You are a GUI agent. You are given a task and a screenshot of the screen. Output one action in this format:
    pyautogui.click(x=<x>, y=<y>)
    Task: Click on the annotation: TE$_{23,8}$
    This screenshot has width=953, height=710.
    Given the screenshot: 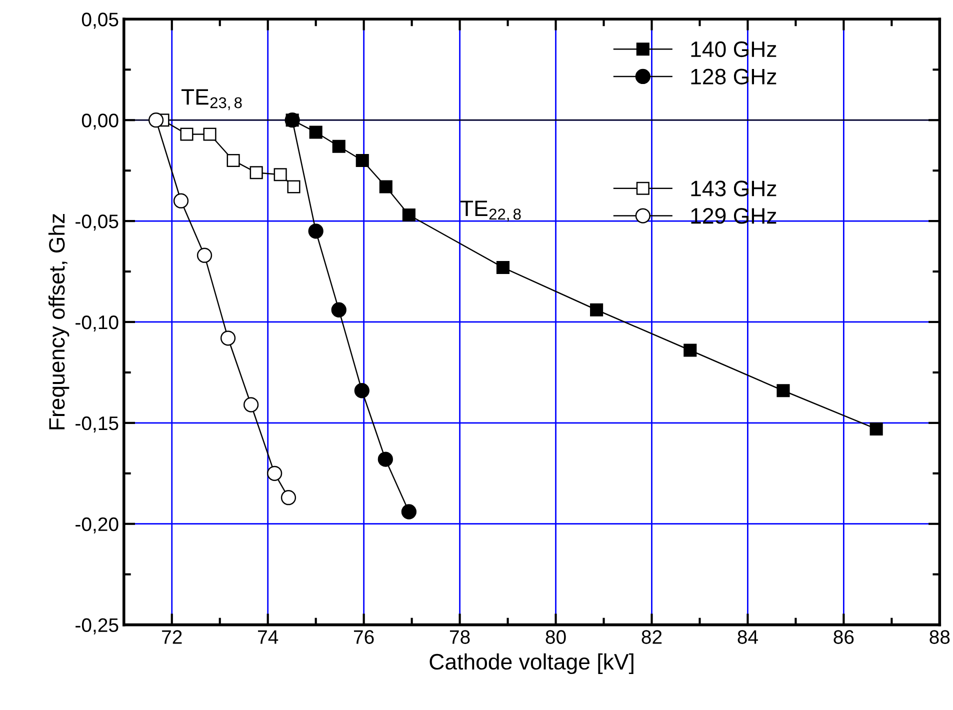 What is the action you would take?
    pyautogui.click(x=211, y=99)
    